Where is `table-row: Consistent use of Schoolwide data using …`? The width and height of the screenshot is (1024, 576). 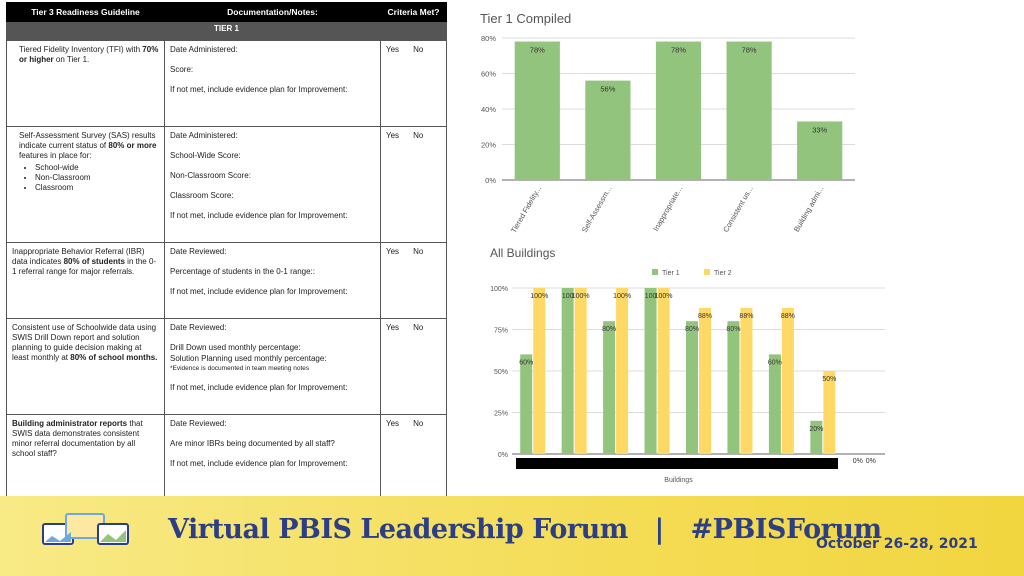
table-row: Consistent use of Schoolwide data using … is located at coordinates (226, 366).